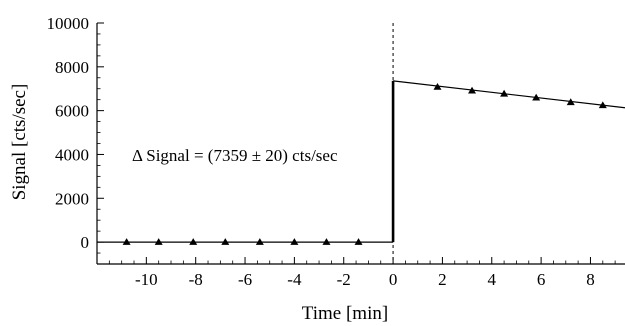  Describe the element at coordinates (85, 242) in the screenshot. I see `y-tick-label: 0` at that location.